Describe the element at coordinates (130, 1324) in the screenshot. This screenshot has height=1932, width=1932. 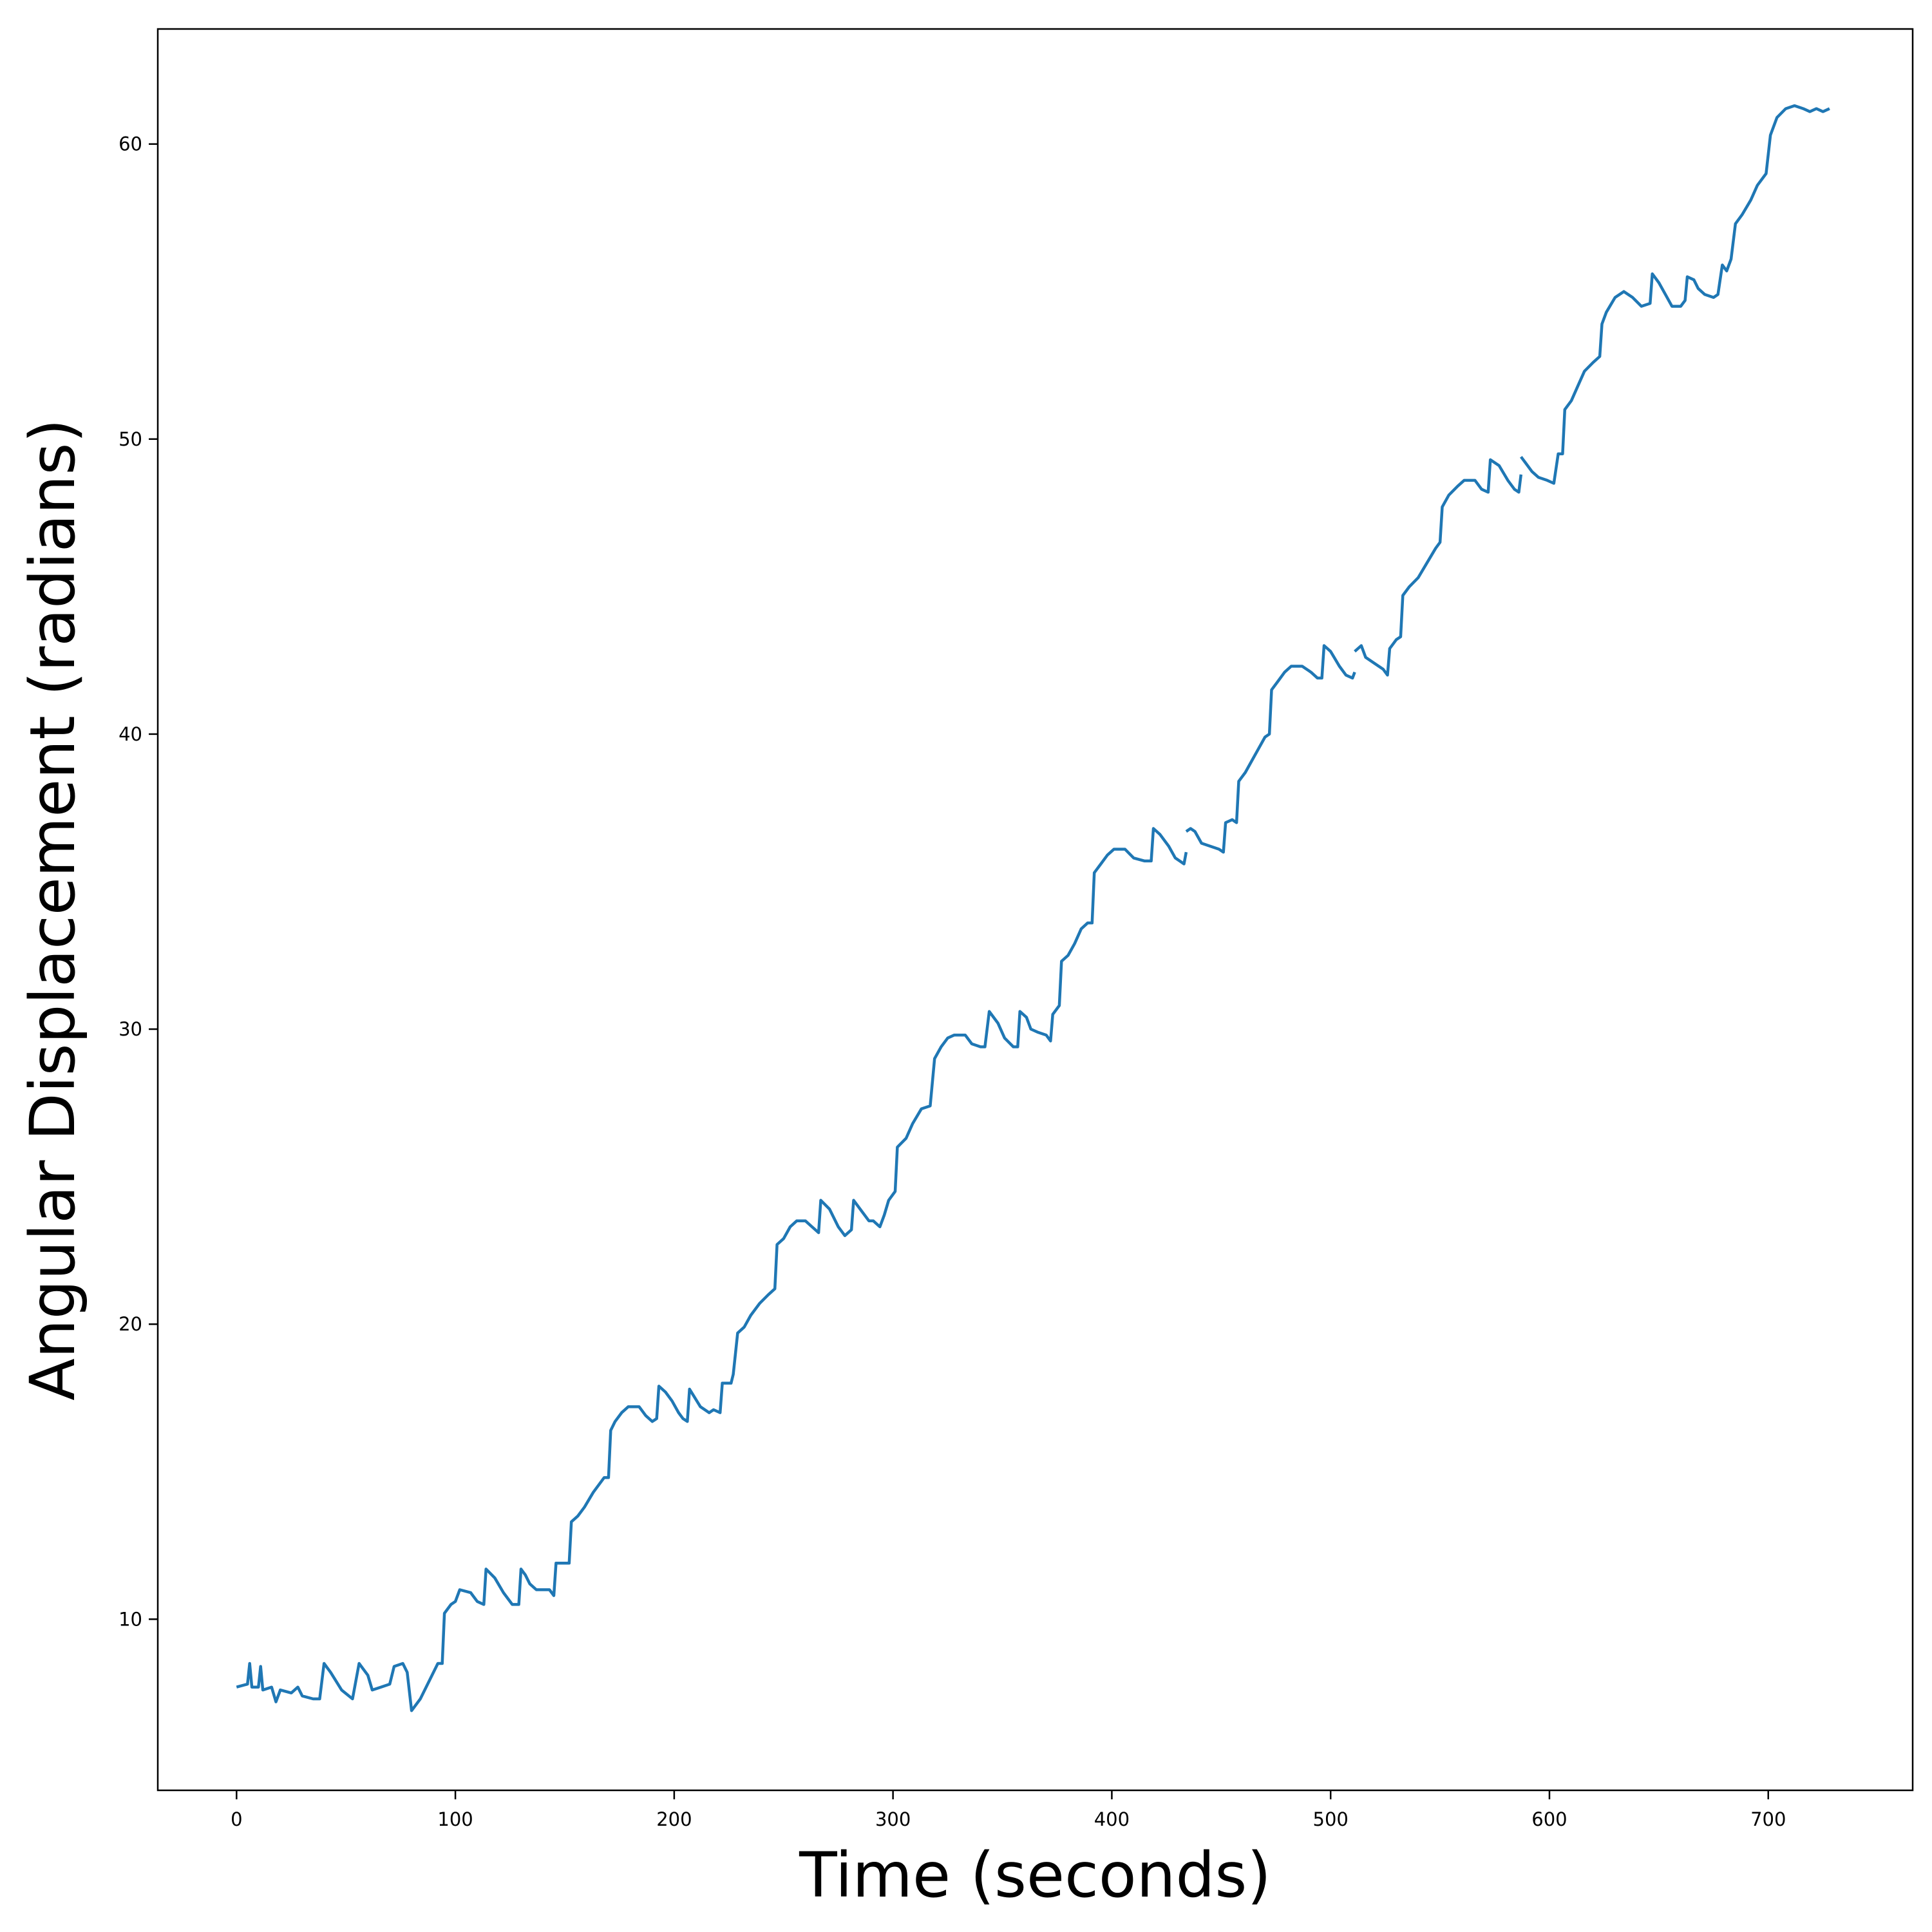
I see `y-tick-label: 20` at that location.